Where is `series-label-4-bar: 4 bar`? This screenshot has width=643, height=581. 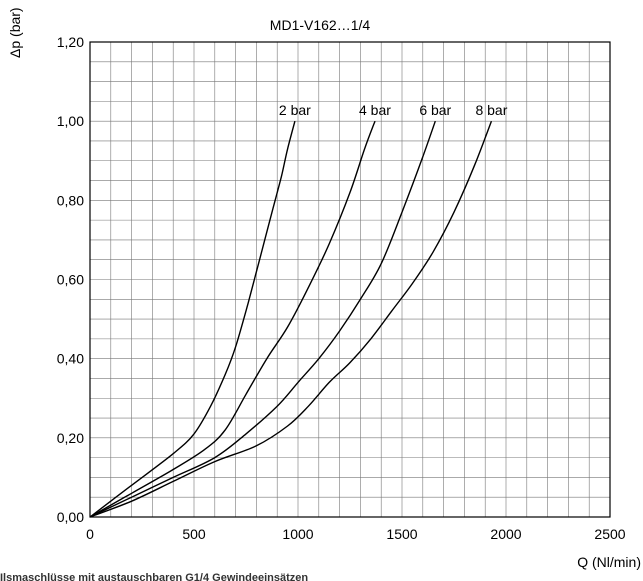
series-label-4-bar: 4 bar is located at coordinates (375, 110).